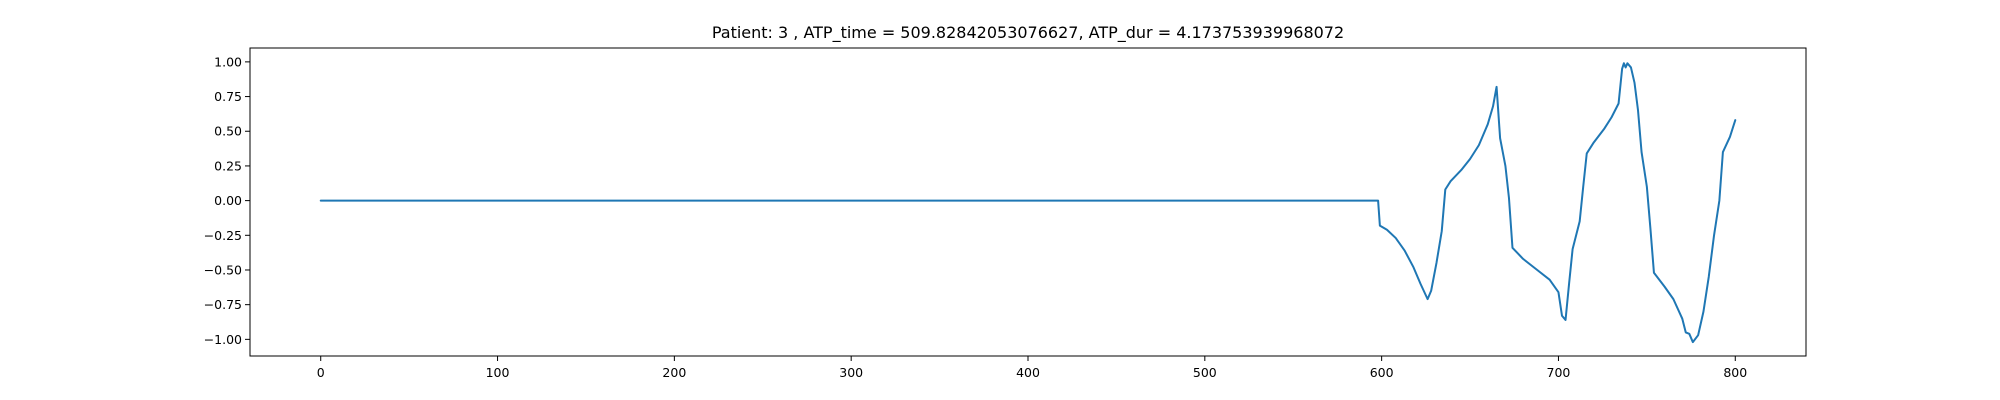 The width and height of the screenshot is (2000, 400). Describe the element at coordinates (228, 96) in the screenshot. I see `y-tick-label: 0.75` at that location.